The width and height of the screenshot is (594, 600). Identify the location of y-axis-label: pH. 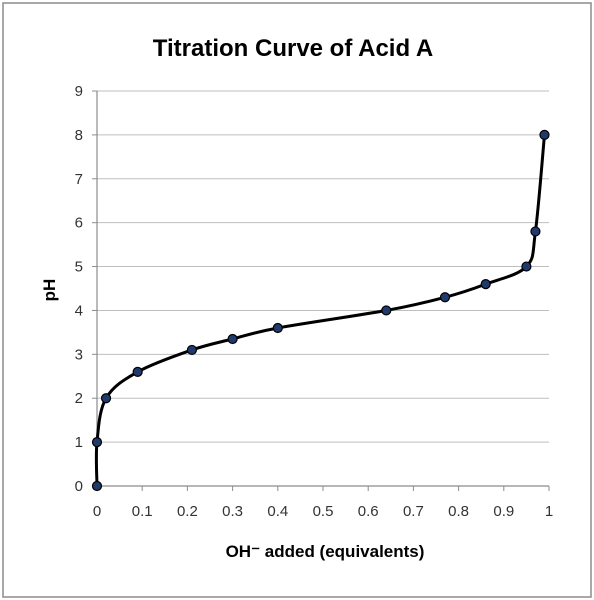
(49, 290).